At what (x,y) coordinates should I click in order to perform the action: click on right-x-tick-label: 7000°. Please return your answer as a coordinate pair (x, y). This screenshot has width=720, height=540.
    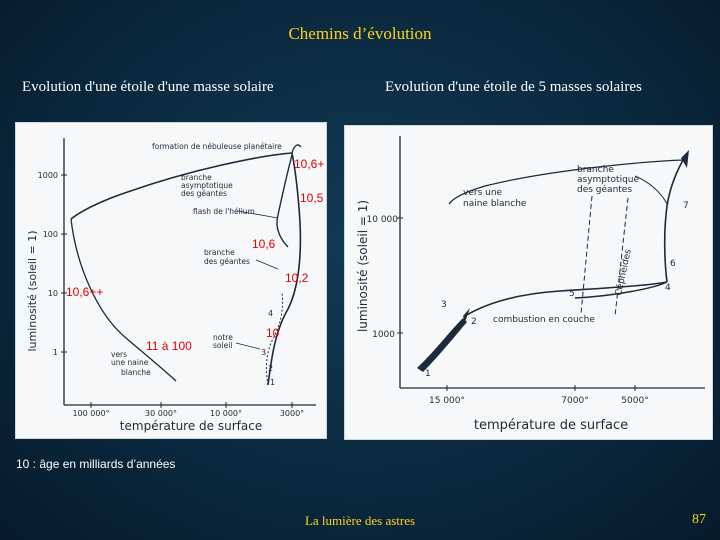
    Looking at the image, I should click on (574, 401).